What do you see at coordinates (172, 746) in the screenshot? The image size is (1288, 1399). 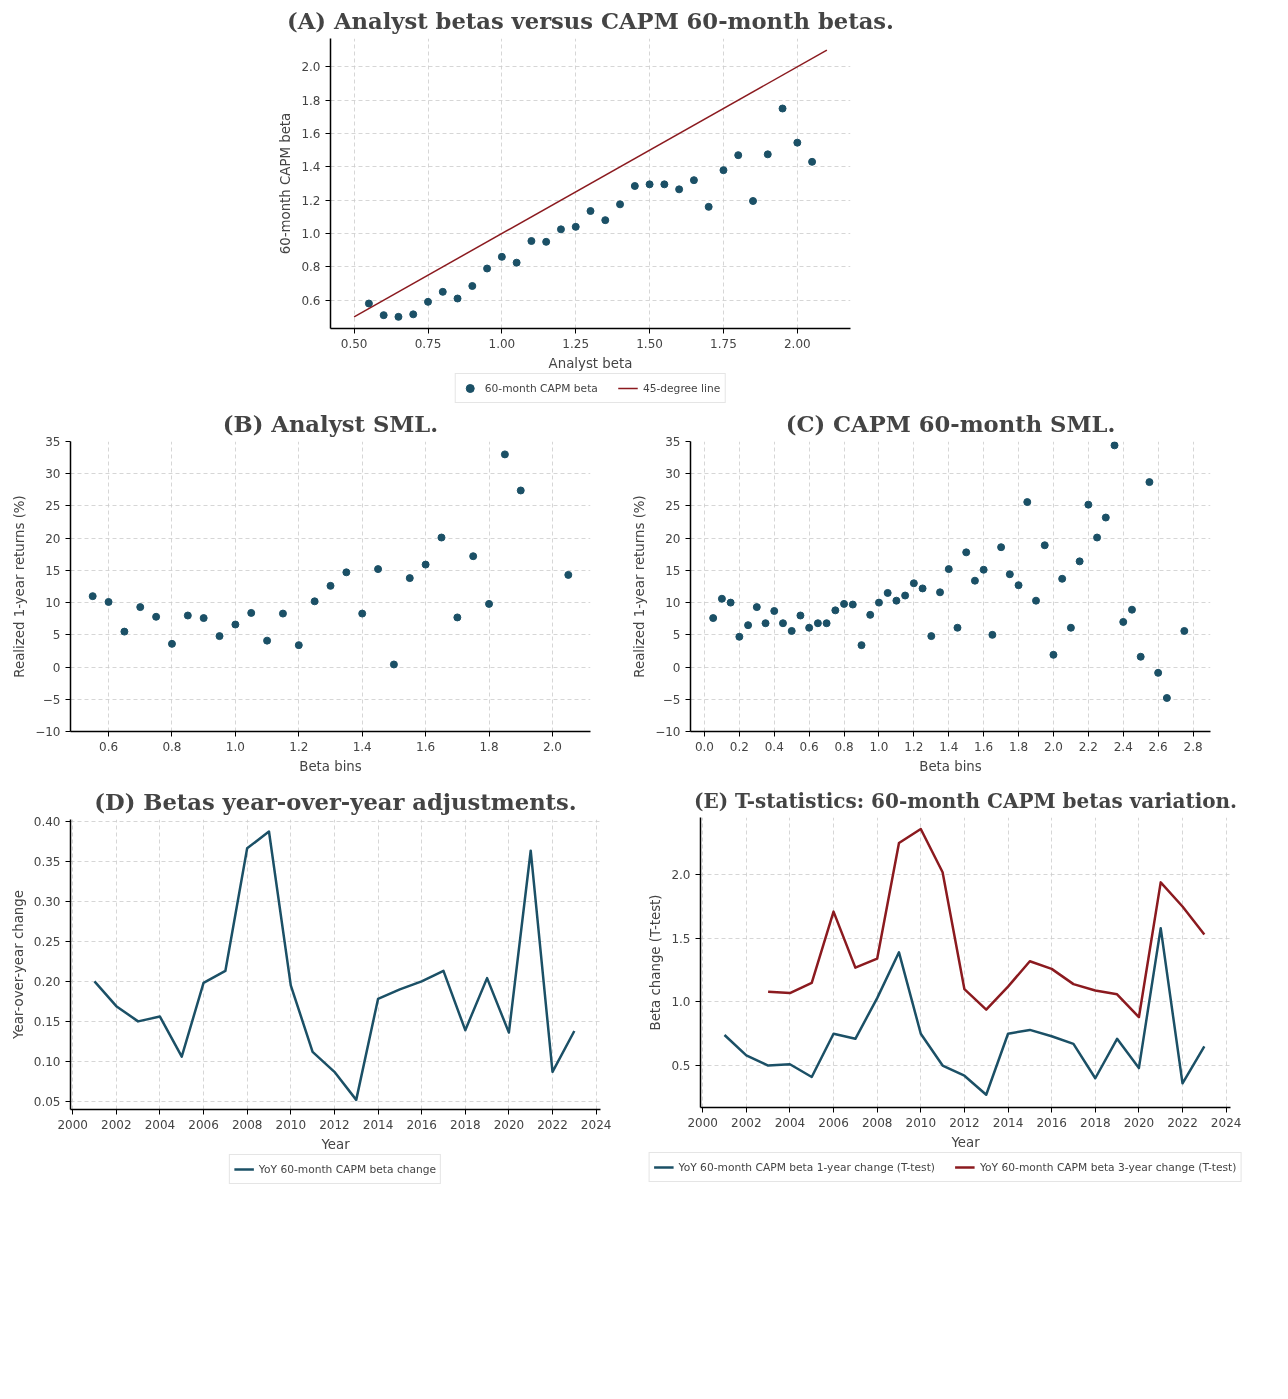 I see `x-tick-label: 0.8` at bounding box center [172, 746].